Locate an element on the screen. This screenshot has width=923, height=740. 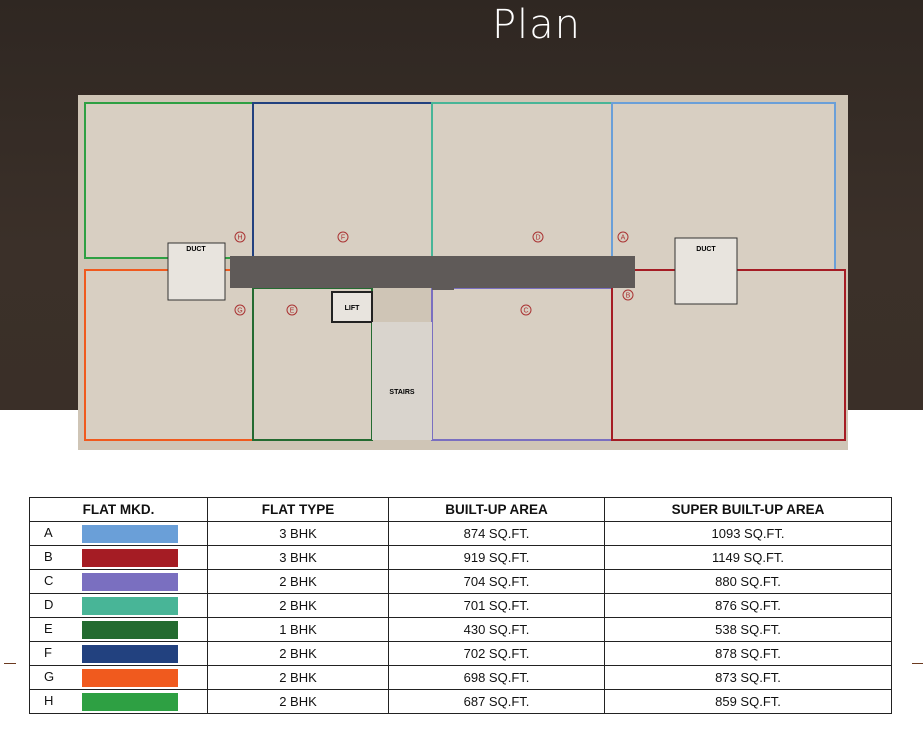
stairs-label: STAIRS is located at coordinates (401, 392).